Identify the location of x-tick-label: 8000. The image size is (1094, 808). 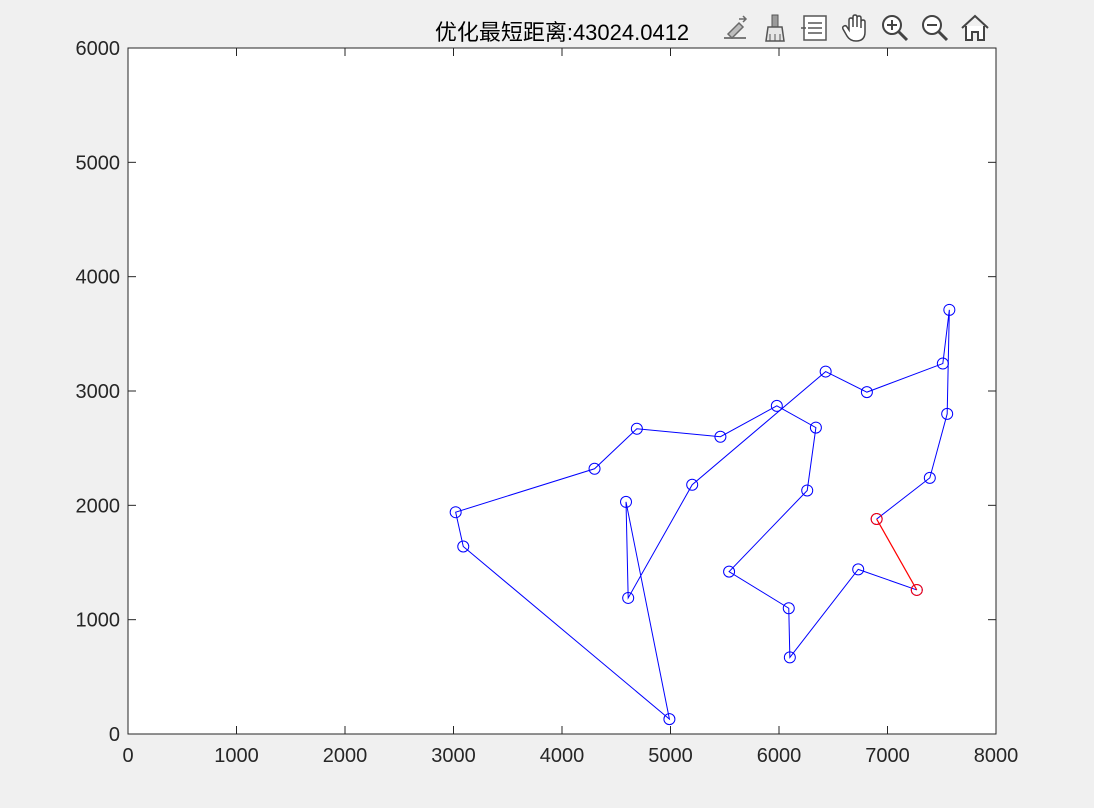
(996, 756).